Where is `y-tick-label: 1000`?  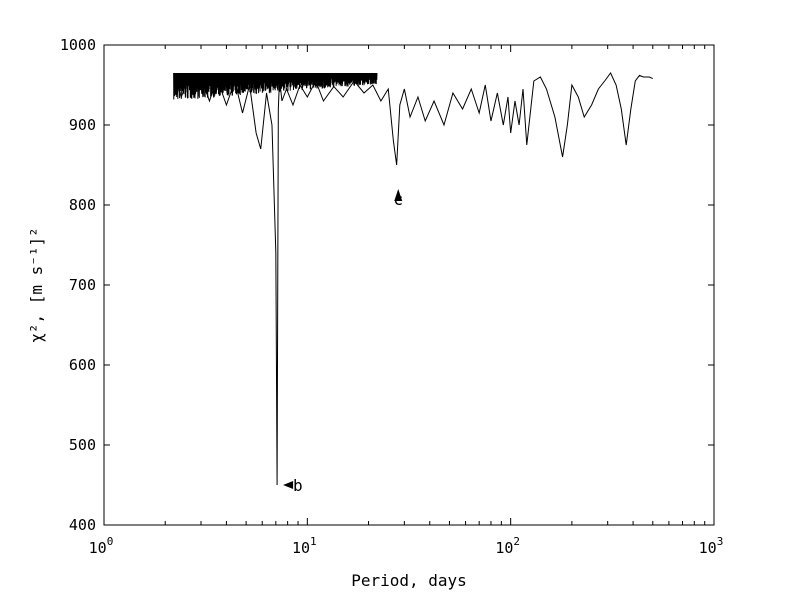 y-tick-label: 1000 is located at coordinates (78, 45).